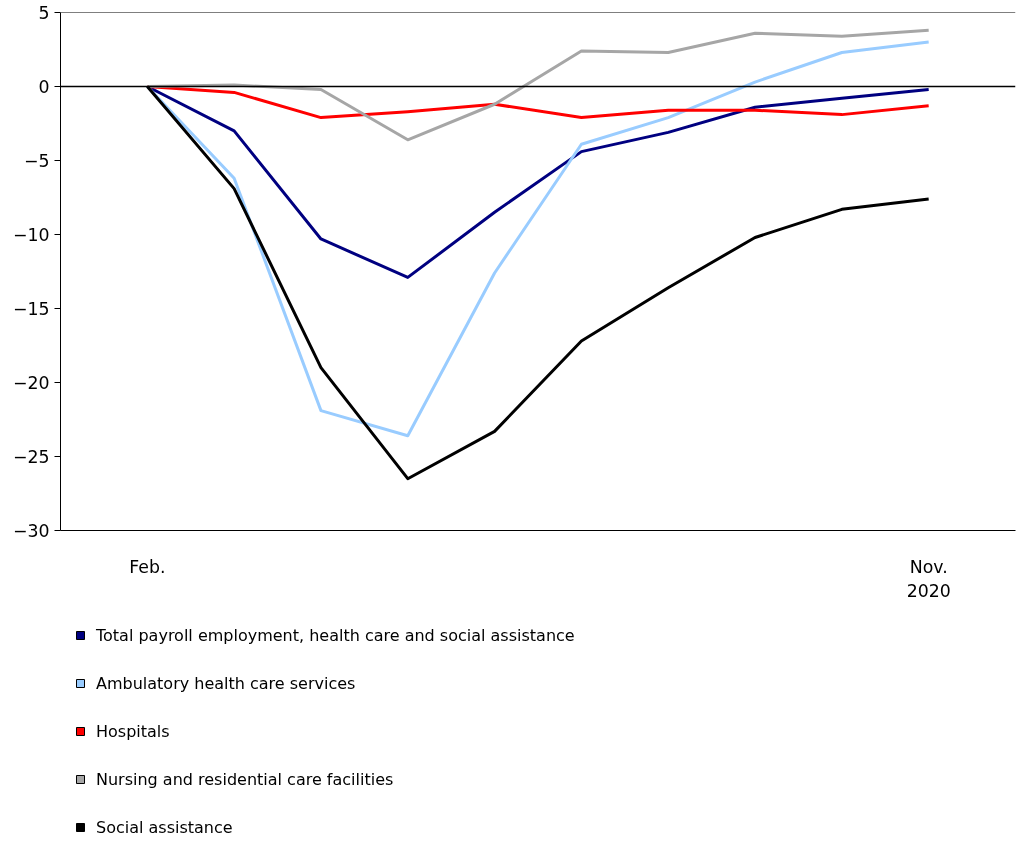  What do you see at coordinates (245, 779) in the screenshot?
I see `legend-label: Nursing and residential care facilities` at bounding box center [245, 779].